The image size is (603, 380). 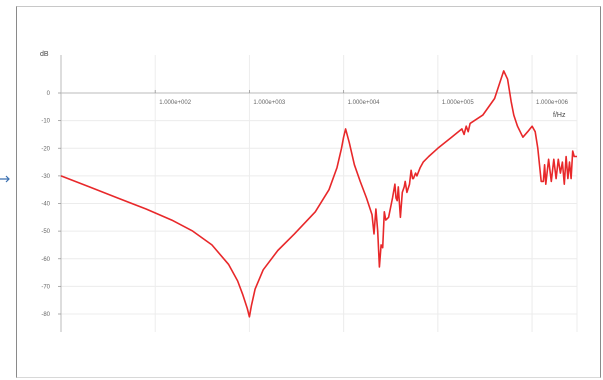 I want to click on x-tick-label: 1.000e+005, so click(x=458, y=103).